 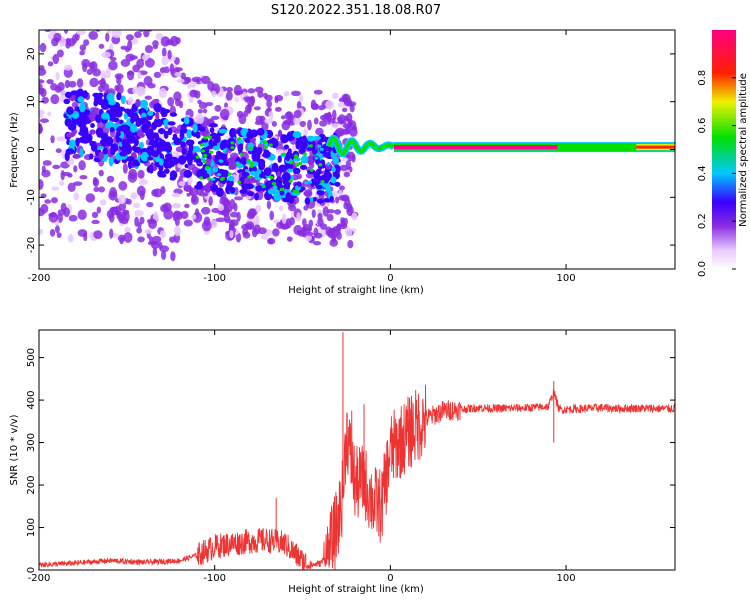 What do you see at coordinates (356, 589) in the screenshot?
I see `snr-x-label: Height of straight line (km)` at bounding box center [356, 589].